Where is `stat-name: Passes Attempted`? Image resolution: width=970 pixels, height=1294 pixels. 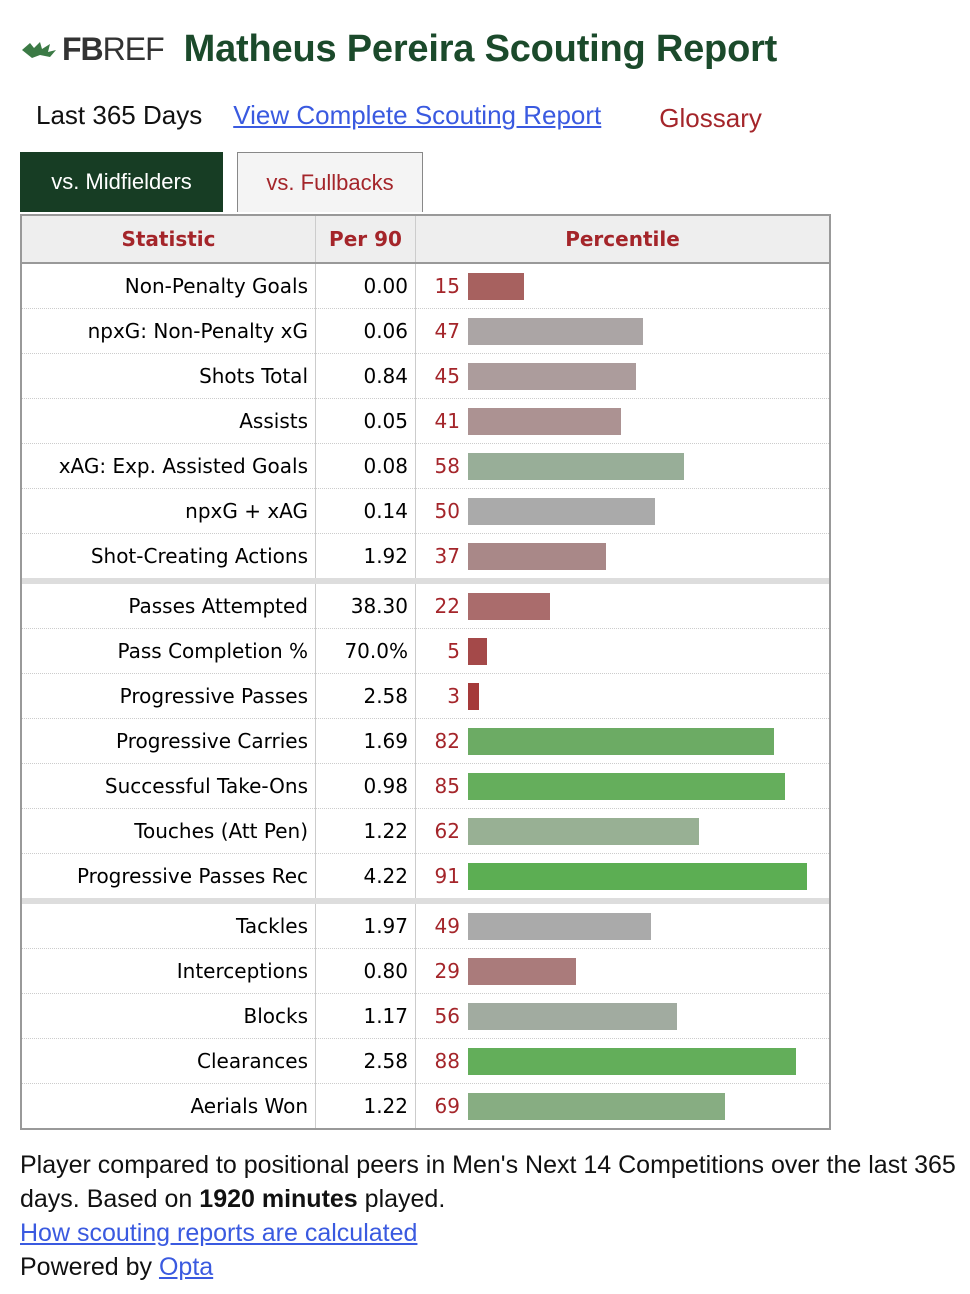
stat-name: Passes Attempted is located at coordinates (169, 605).